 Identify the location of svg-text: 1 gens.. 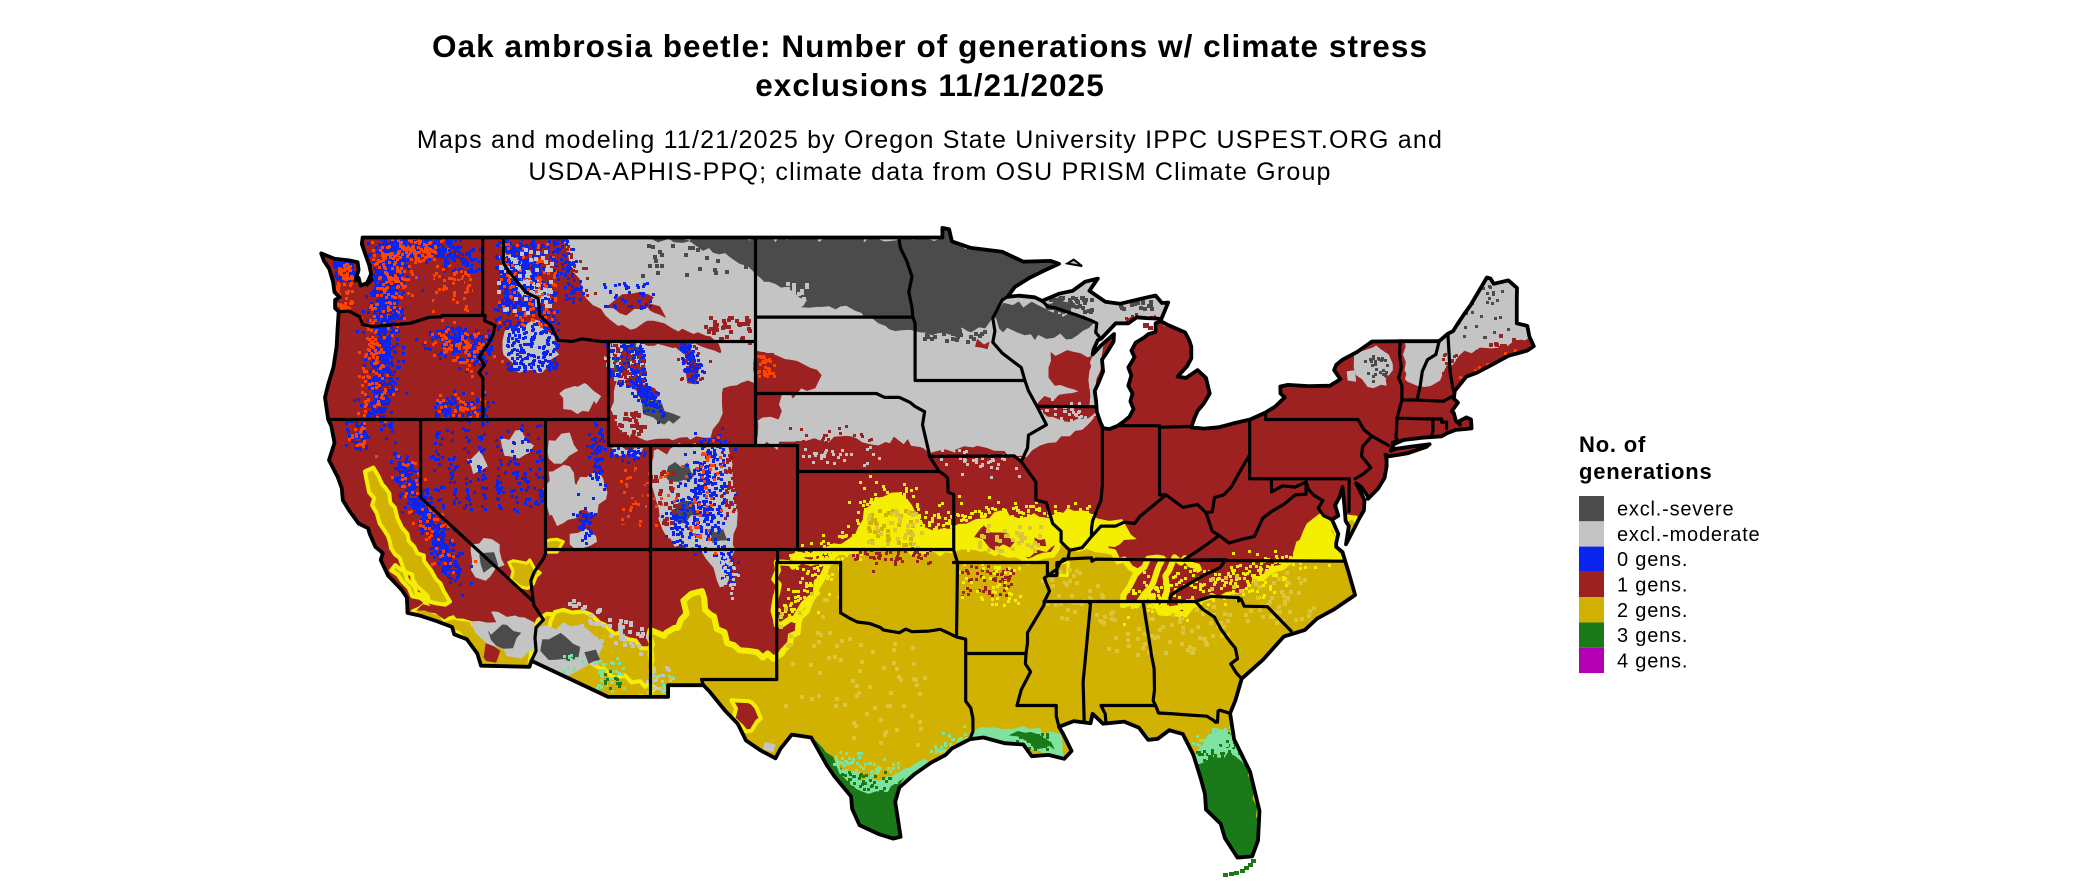
(1652, 586).